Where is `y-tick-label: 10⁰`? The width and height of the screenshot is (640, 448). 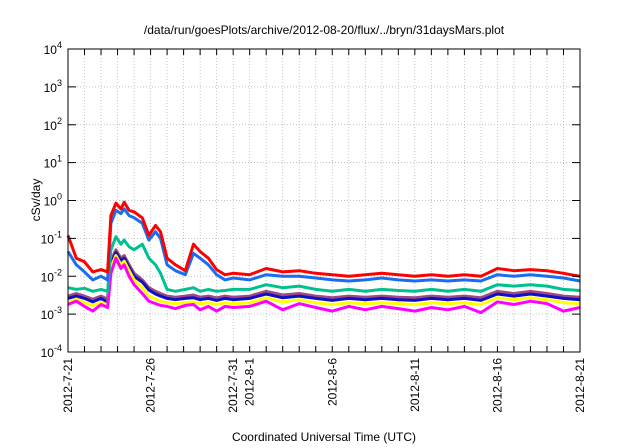 y-tick-label: 10⁰ is located at coordinates (53, 200).